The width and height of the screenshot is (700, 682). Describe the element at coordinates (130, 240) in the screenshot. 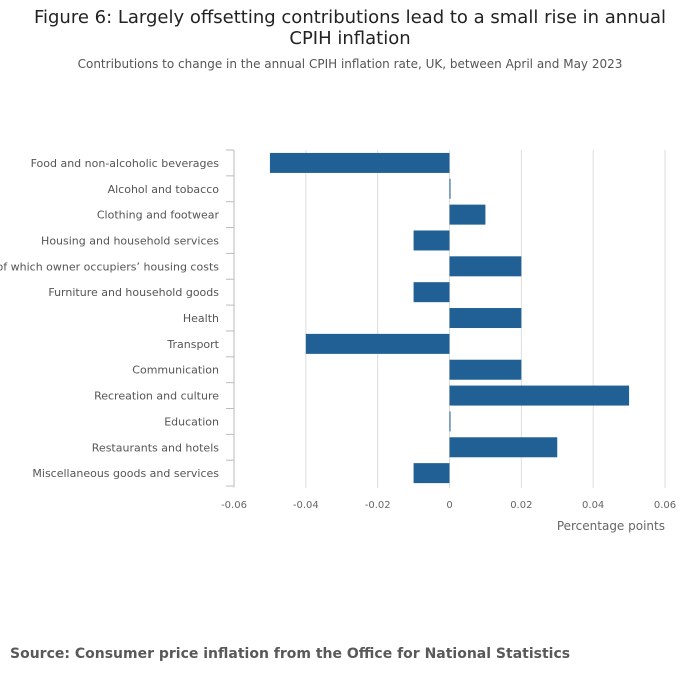

I see `category-label: Housing and household services` at that location.